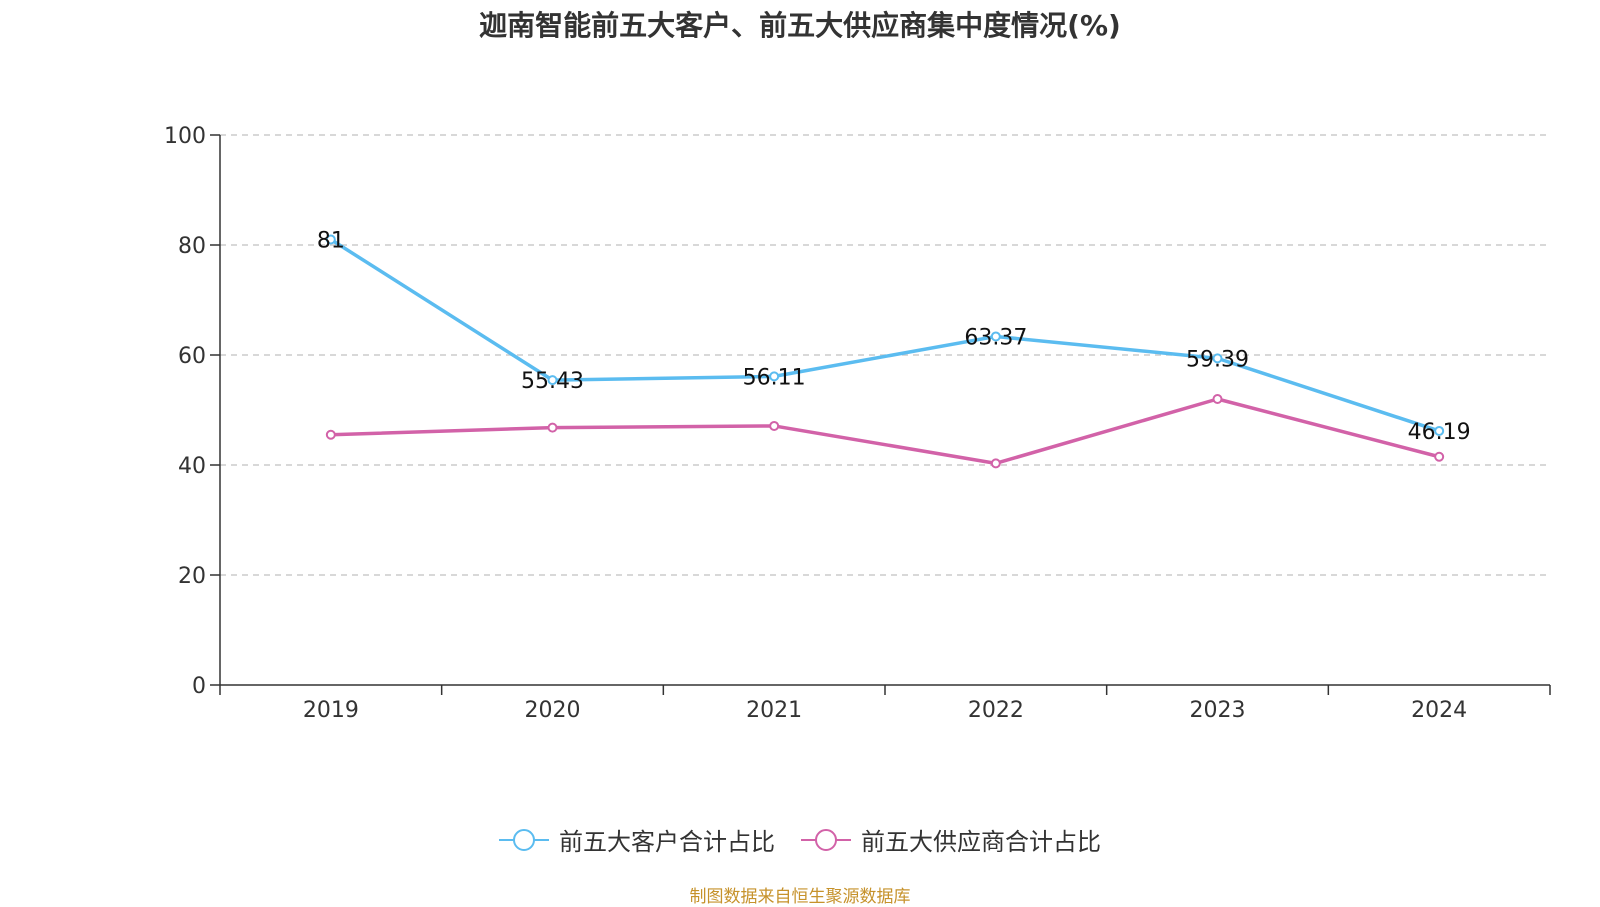  I want to click on y-tick-label-40: 40, so click(192, 466).